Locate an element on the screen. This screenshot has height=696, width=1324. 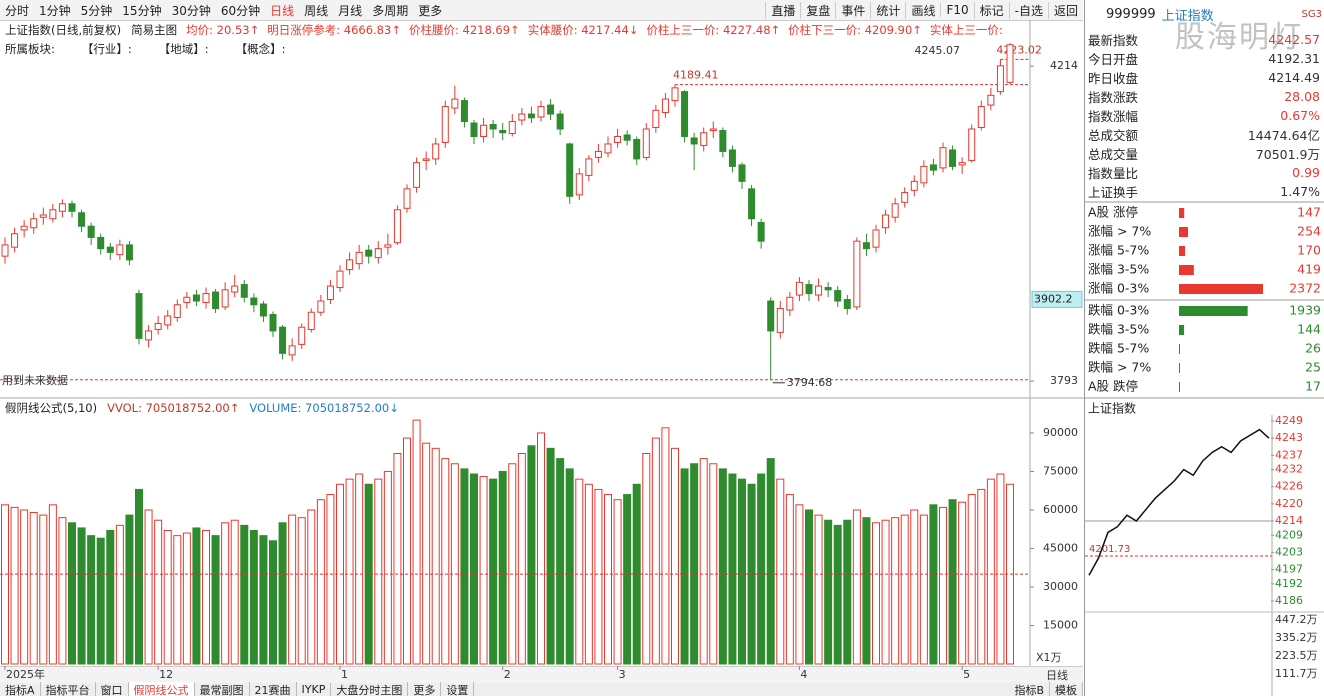
intraday-tick-label: 4237 is located at coordinates (1289, 454).